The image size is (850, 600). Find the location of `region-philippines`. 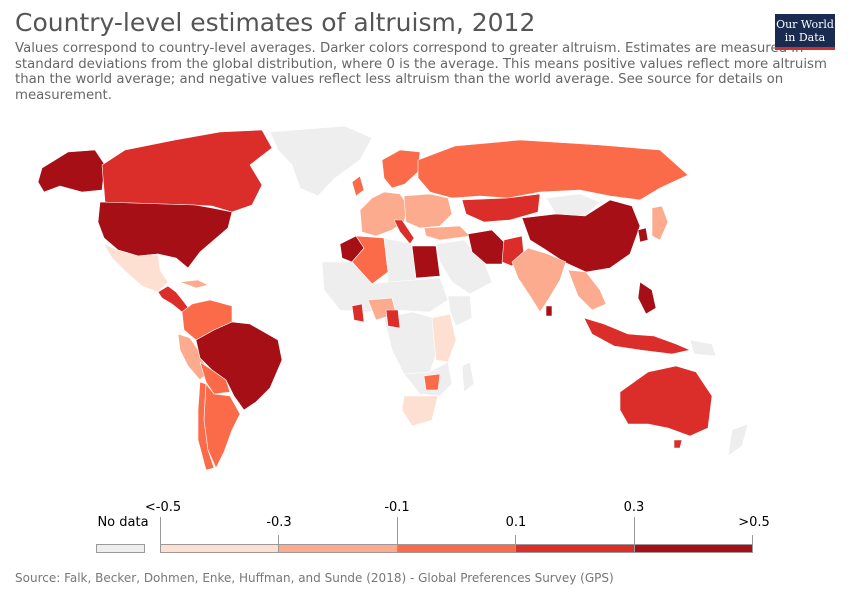

region-philippines is located at coordinates (647, 298).